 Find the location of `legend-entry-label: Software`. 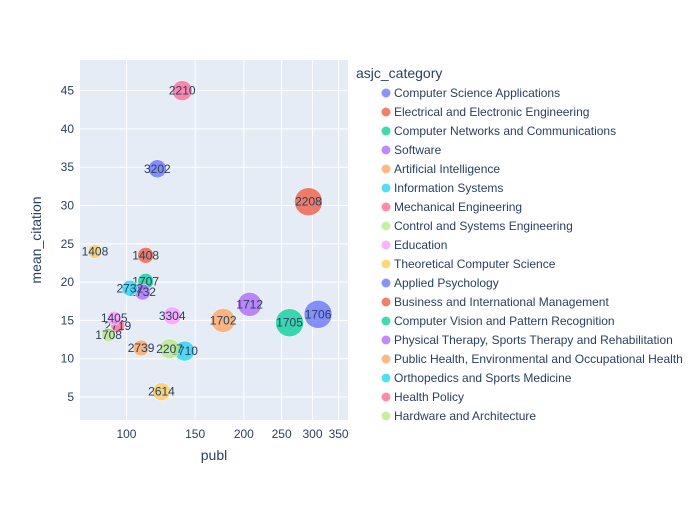

legend-entry-label: Software is located at coordinates (418, 150).